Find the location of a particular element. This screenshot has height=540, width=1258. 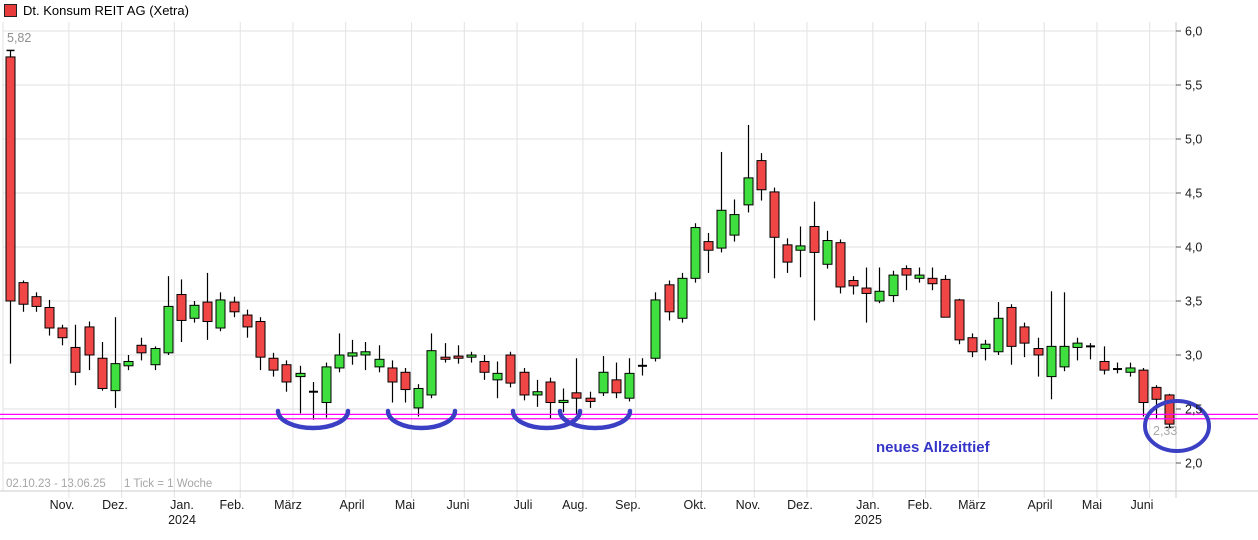

svg-text: Okt. is located at coordinates (695, 505).